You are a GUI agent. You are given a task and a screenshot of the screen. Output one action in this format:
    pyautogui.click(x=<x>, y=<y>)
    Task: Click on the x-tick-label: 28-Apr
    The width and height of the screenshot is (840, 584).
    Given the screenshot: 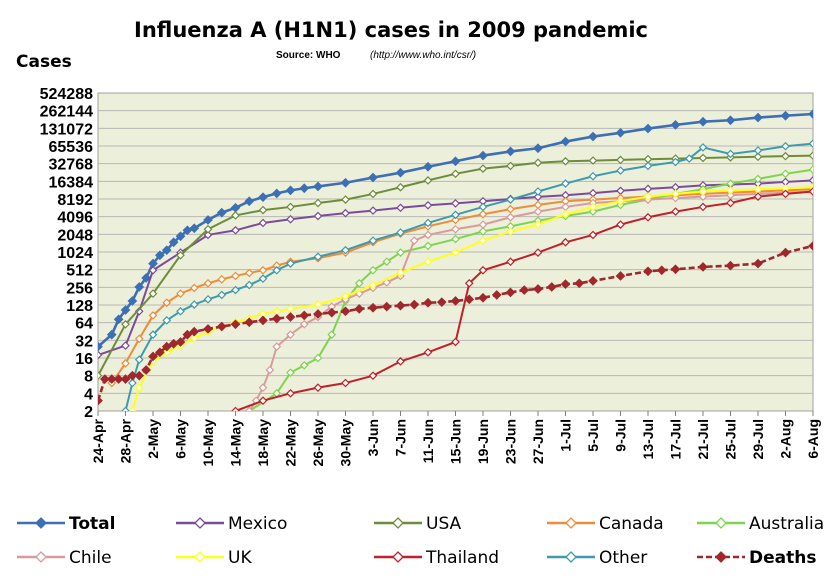 What is the action you would take?
    pyautogui.click(x=126, y=440)
    